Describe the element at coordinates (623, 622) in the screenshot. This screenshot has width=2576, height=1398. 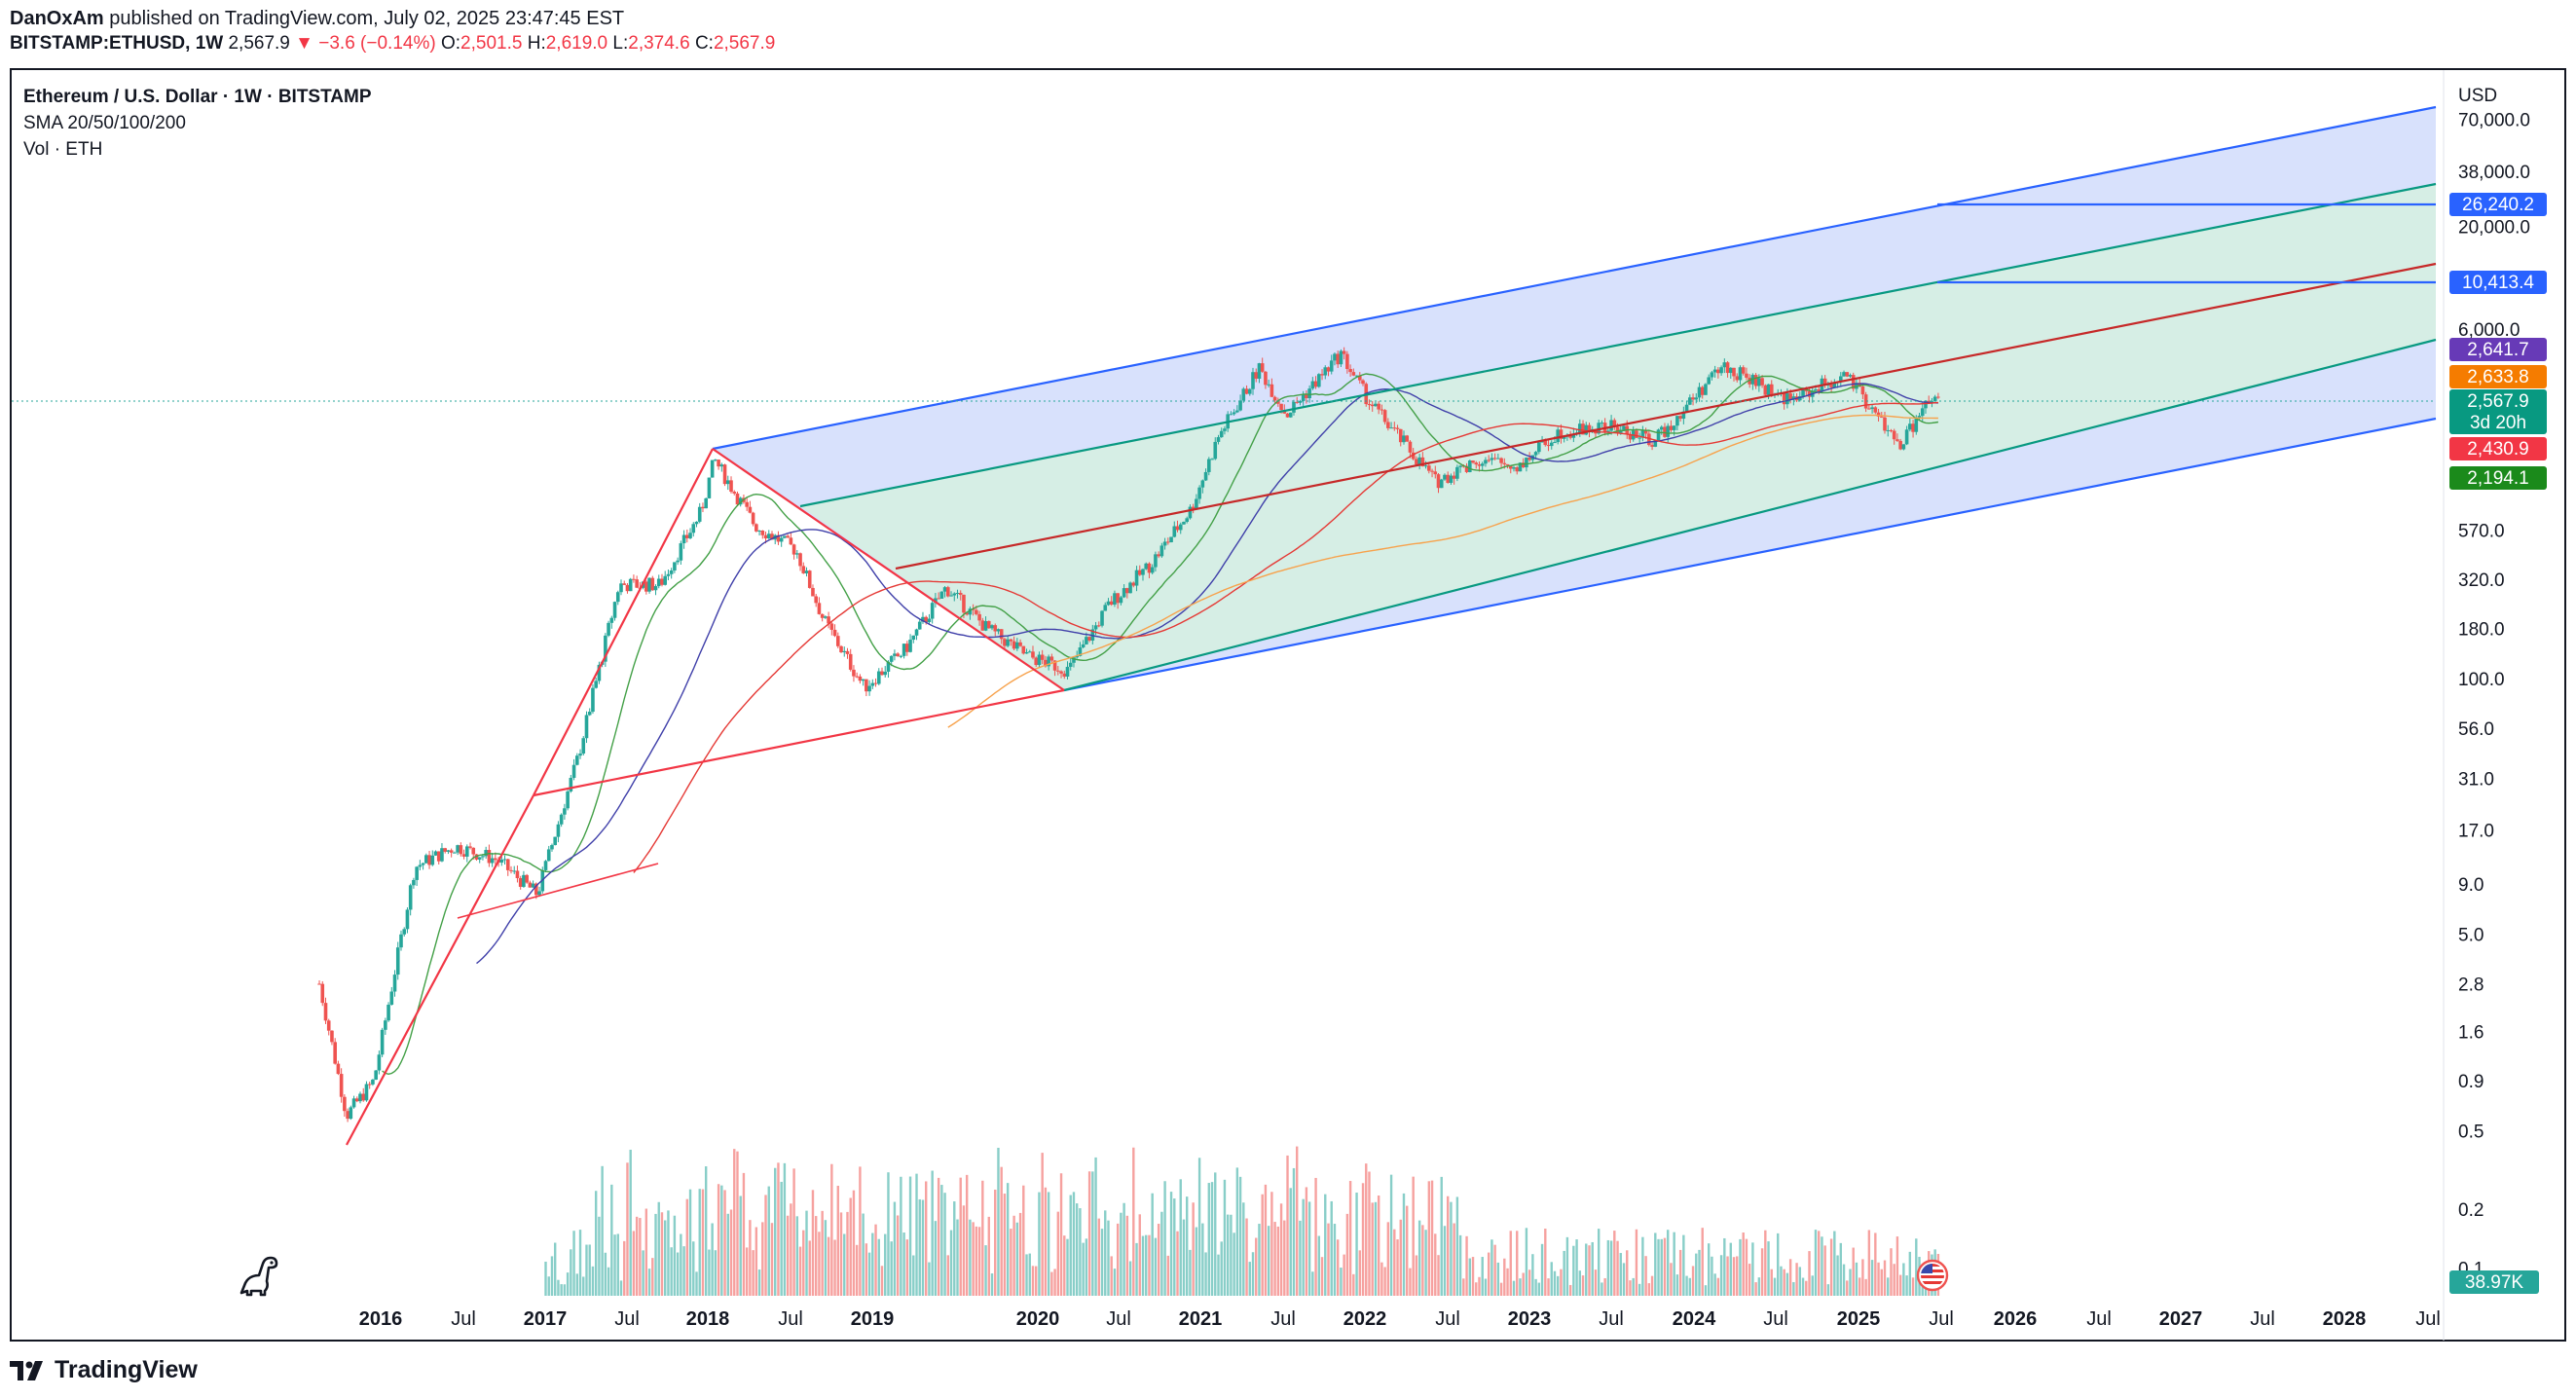
I see `fork-line-c` at that location.